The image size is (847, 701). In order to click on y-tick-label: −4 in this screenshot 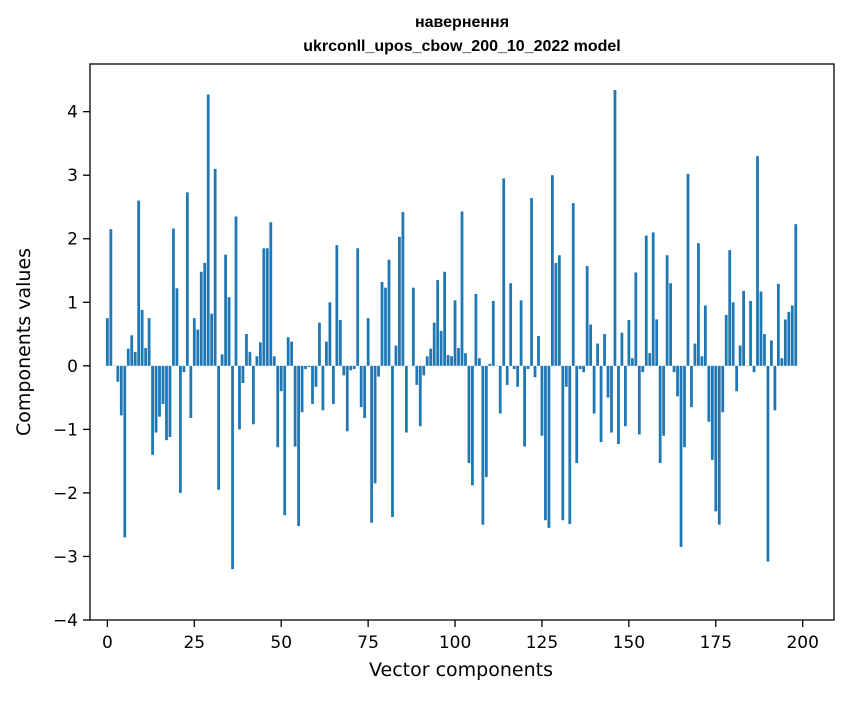, I will do `click(65, 621)`.